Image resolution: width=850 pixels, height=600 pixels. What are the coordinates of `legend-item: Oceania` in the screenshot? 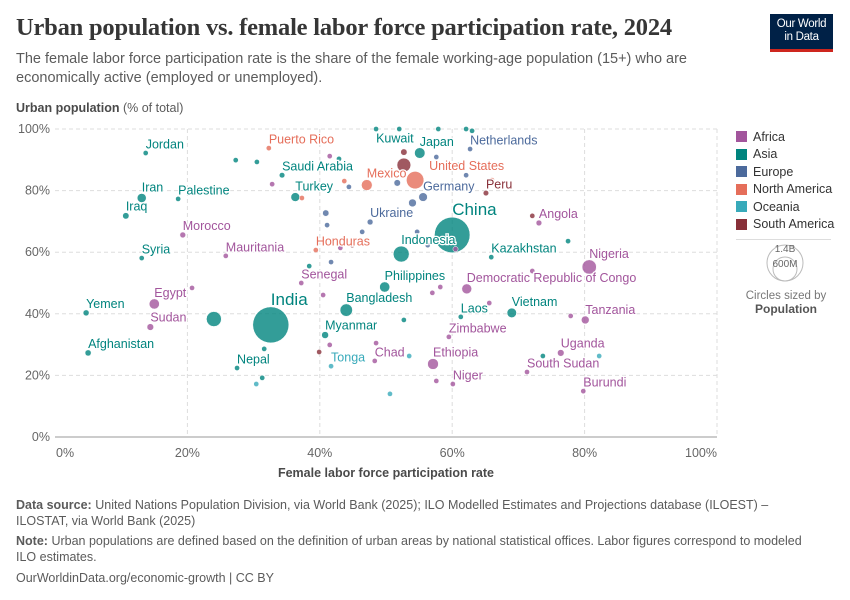 It's located at (786, 207).